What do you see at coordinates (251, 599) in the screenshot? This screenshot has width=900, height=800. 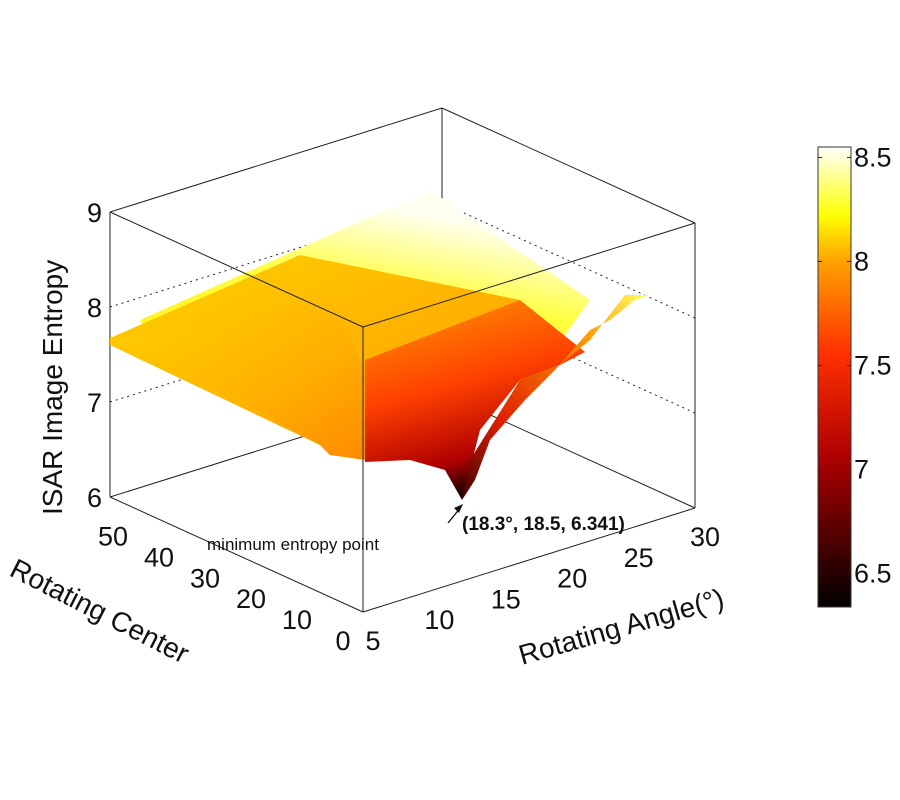 I see `y-tick-label: 20` at bounding box center [251, 599].